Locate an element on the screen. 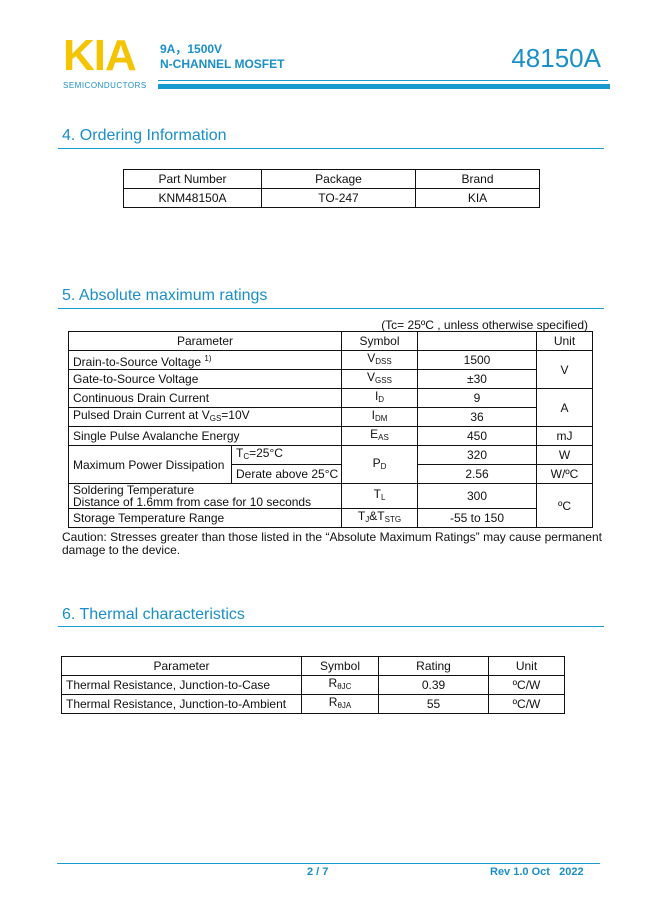  table-row: Drain-to-Source Voltage 1) VDSS 1500 V is located at coordinates (330, 369).